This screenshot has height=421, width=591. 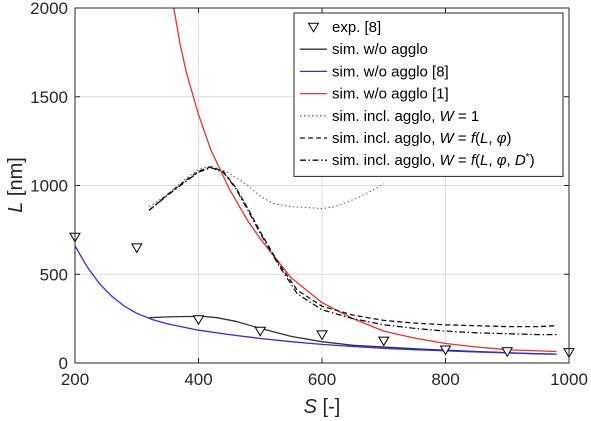 I want to click on legend-text-part: sim. w/o agglo [1], so click(x=390, y=94).